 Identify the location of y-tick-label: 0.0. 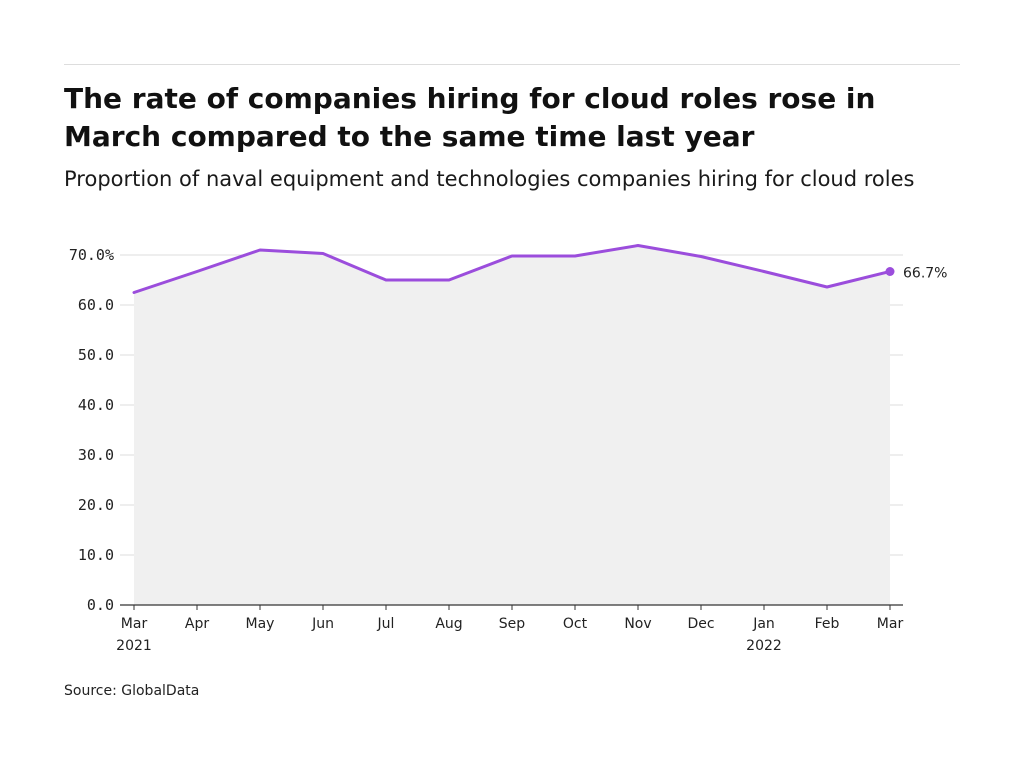
(100, 605).